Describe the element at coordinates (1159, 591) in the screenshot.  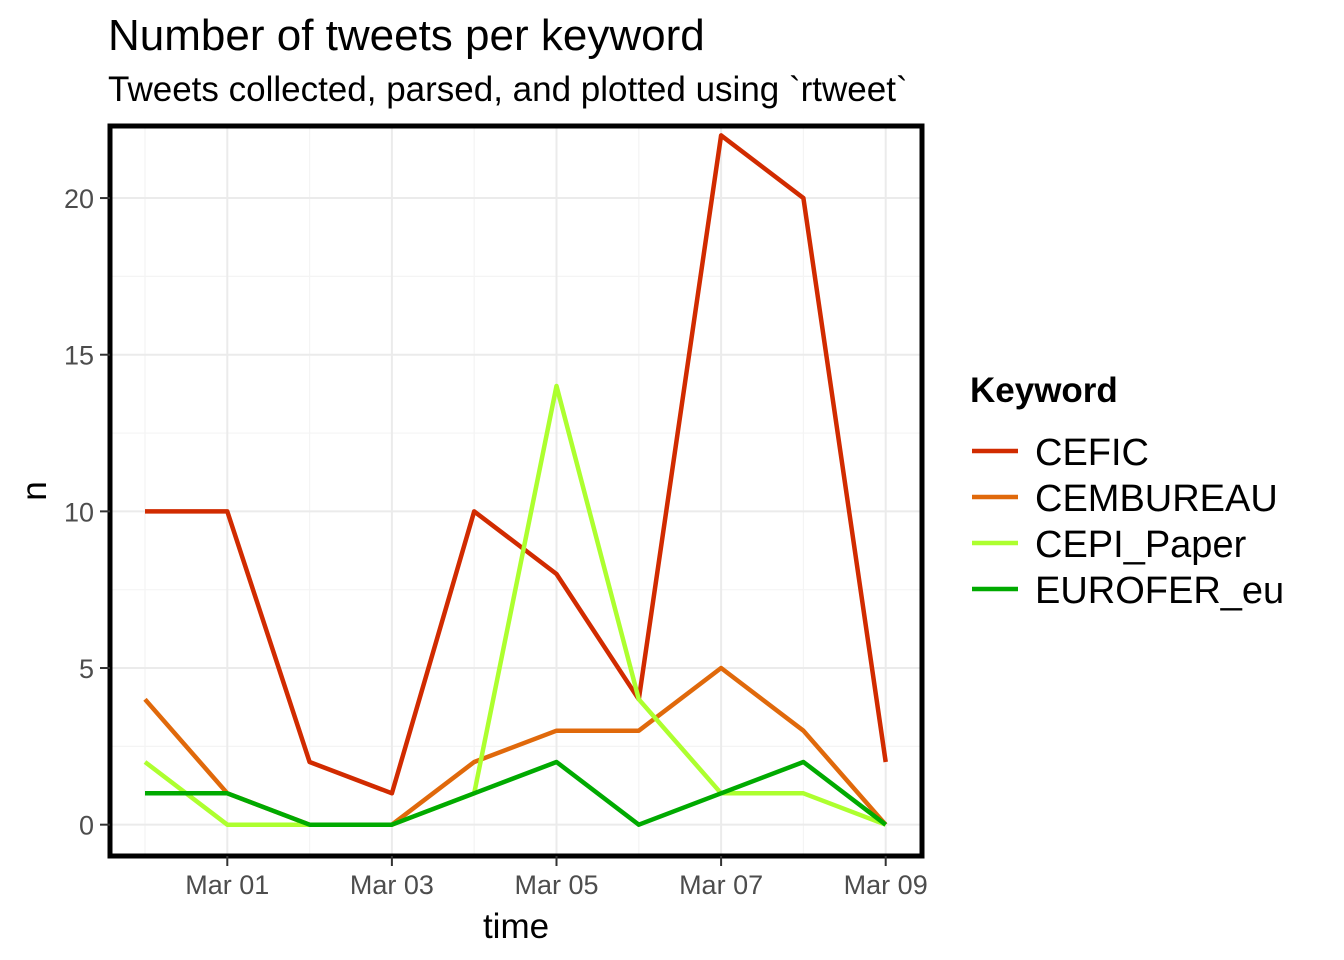
I see `legend-label: EUROFER_eu` at that location.